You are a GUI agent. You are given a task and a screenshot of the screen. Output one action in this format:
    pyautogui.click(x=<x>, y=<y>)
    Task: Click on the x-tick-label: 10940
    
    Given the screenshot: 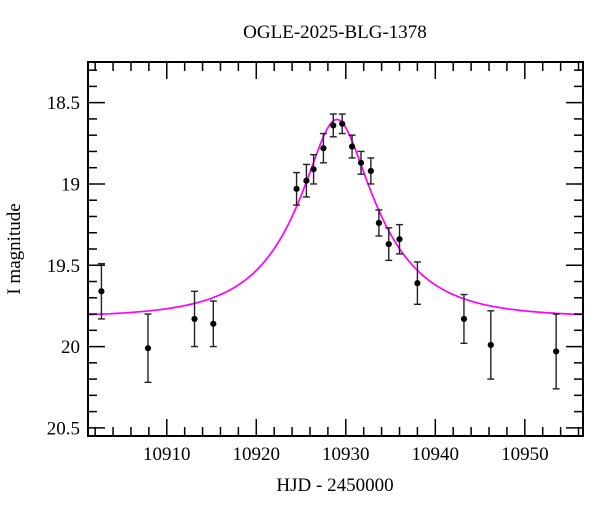 What is the action you would take?
    pyautogui.click(x=436, y=454)
    